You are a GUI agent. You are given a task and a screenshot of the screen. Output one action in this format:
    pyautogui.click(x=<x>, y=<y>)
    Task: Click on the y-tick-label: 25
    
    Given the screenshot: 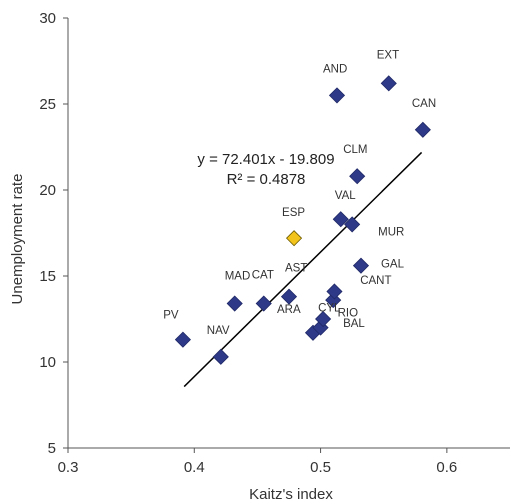 What is the action you would take?
    pyautogui.click(x=47, y=104)
    